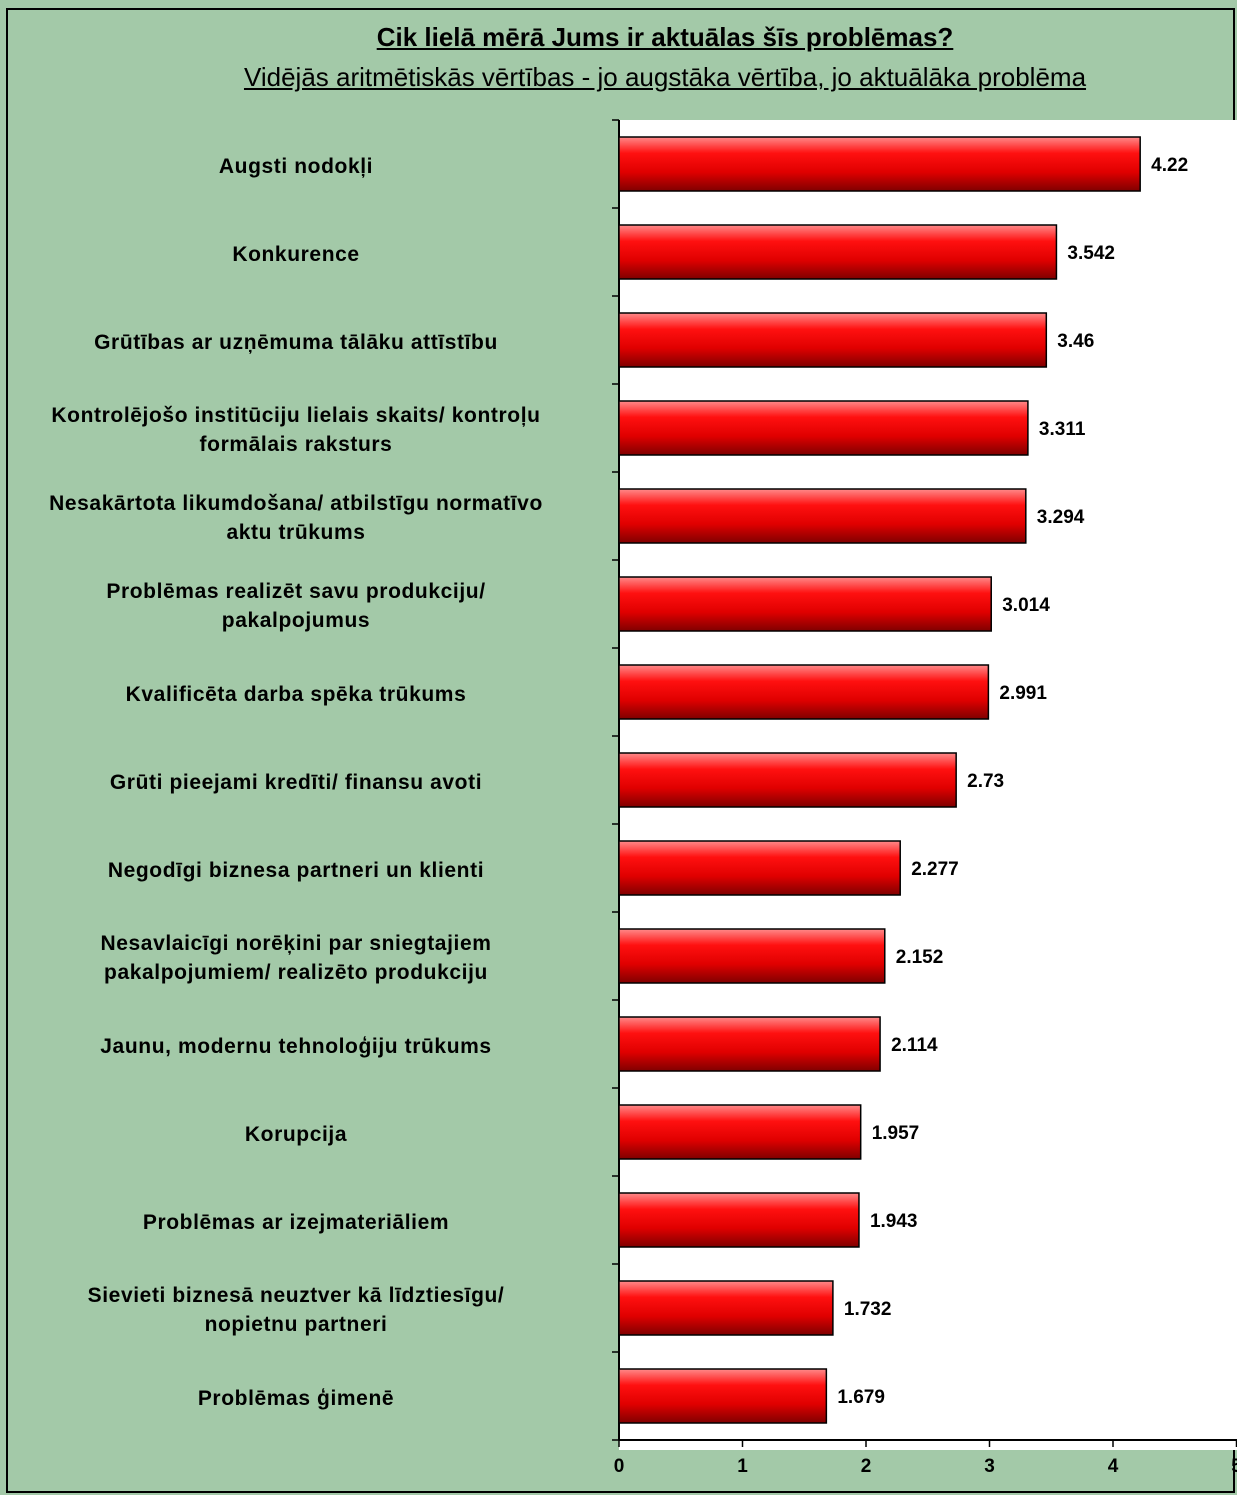 Image resolution: width=1237 pixels, height=1495 pixels. I want to click on bar-value-label: 2.277, so click(935, 869).